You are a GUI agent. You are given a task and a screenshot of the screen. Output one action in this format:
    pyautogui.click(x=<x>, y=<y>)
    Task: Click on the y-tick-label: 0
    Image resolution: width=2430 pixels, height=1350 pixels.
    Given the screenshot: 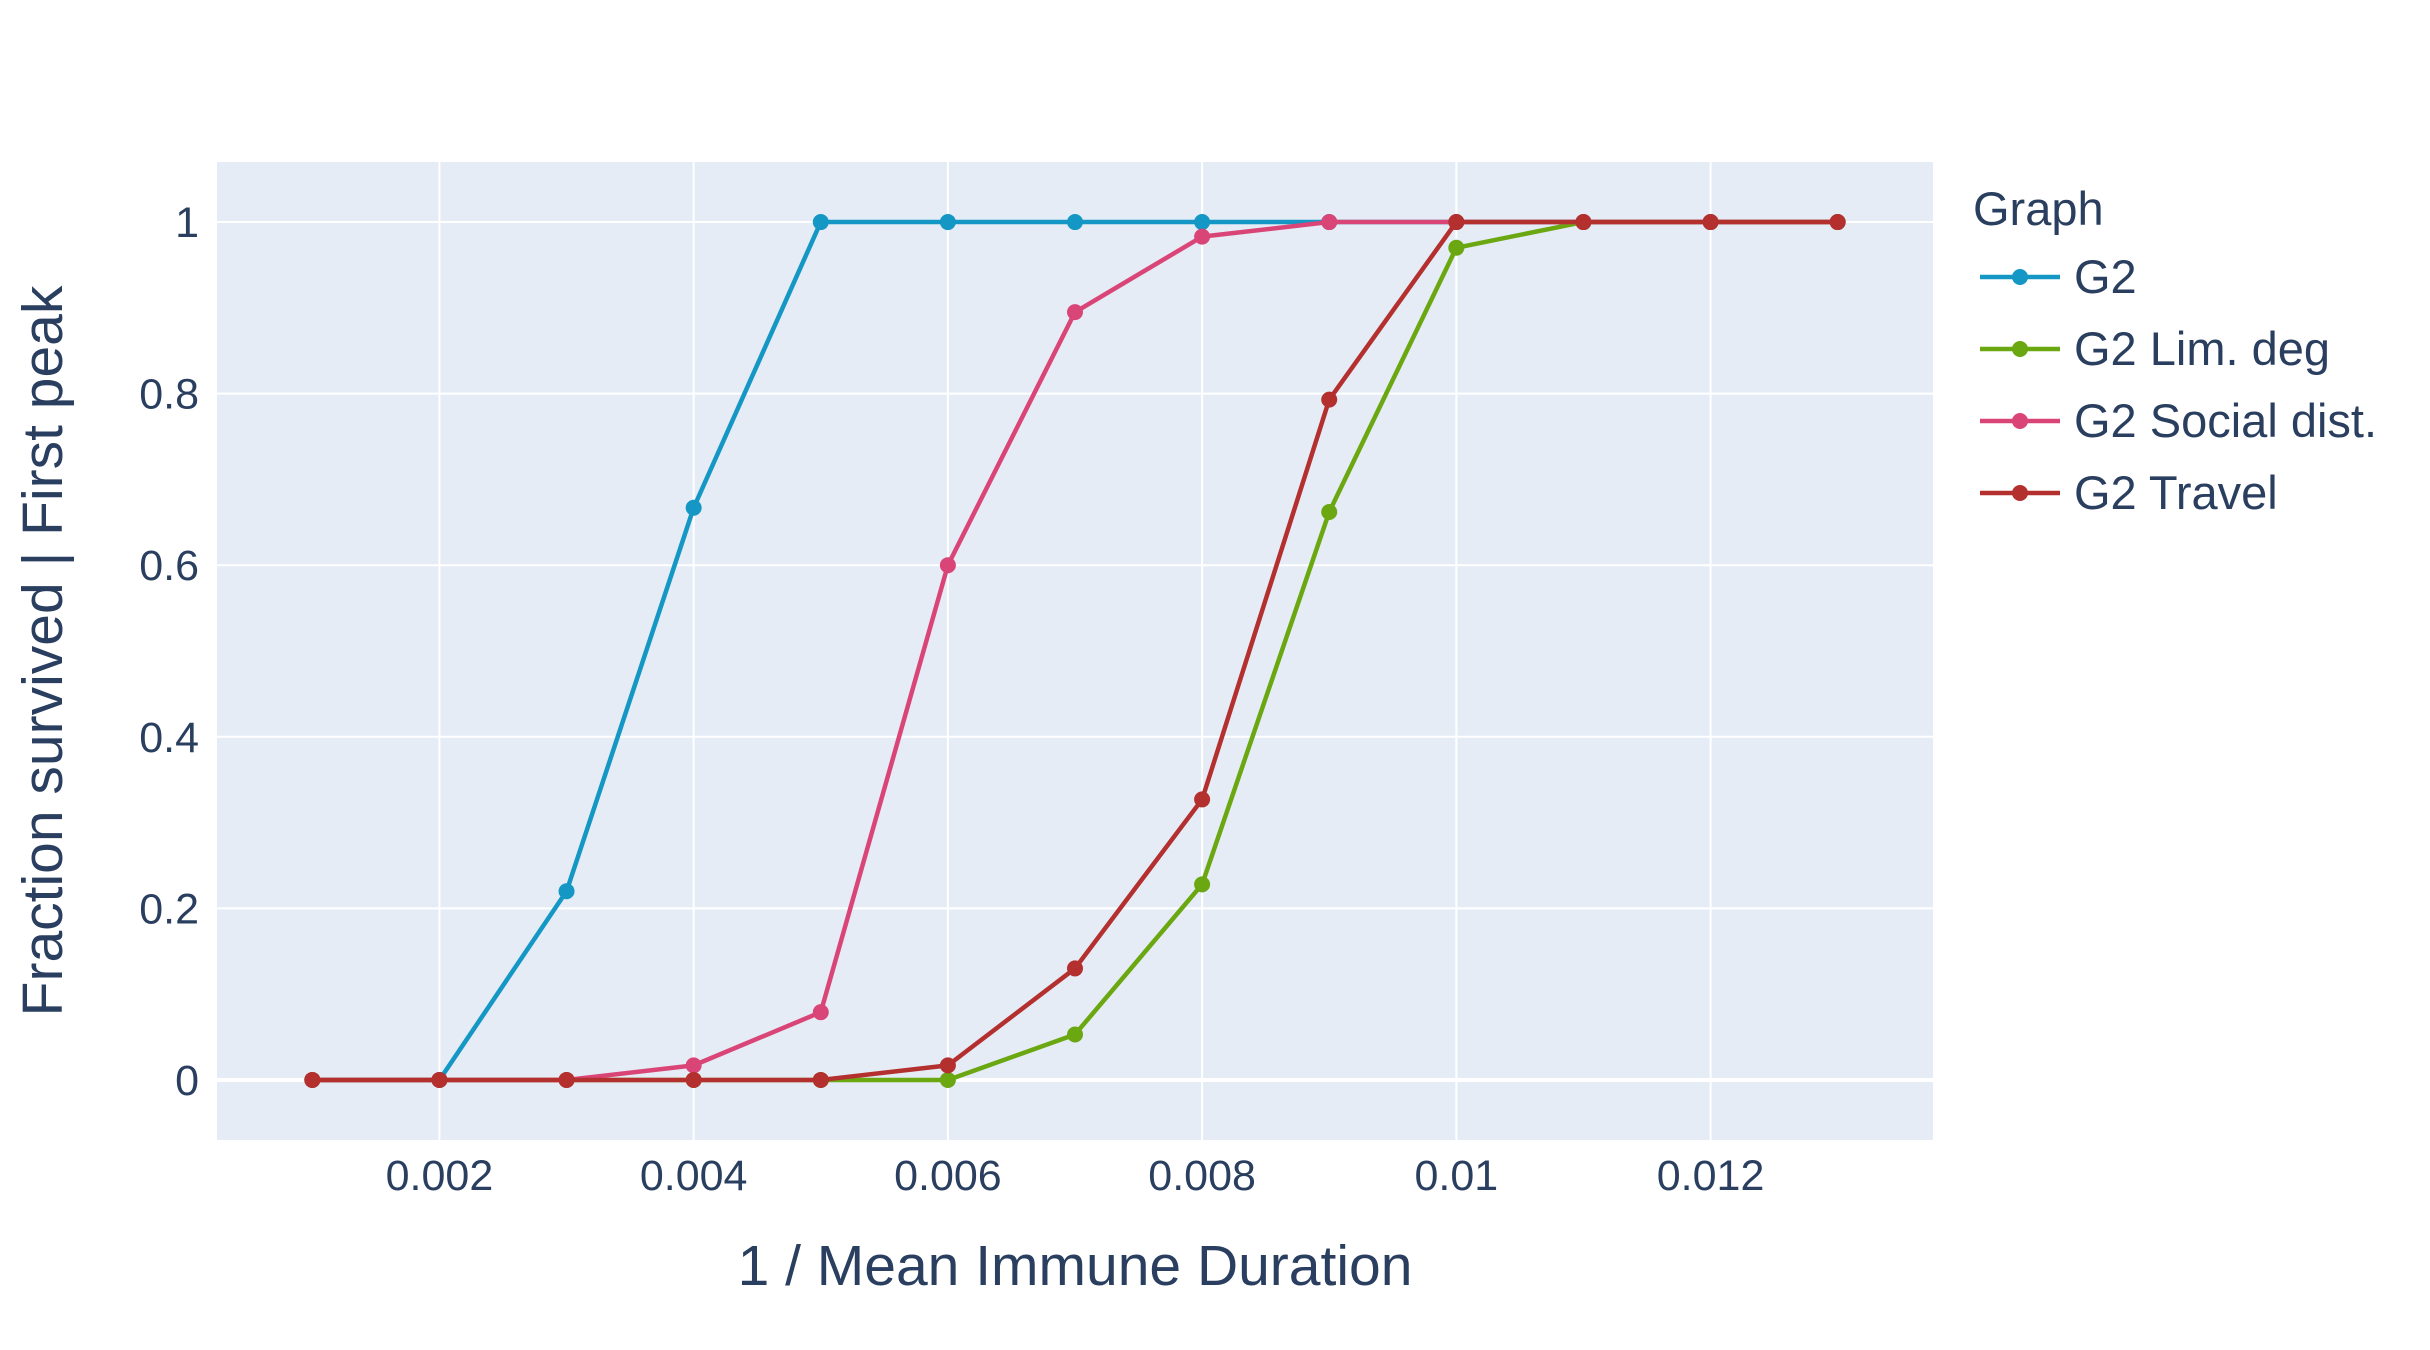 What is the action you would take?
    pyautogui.click(x=187, y=1081)
    